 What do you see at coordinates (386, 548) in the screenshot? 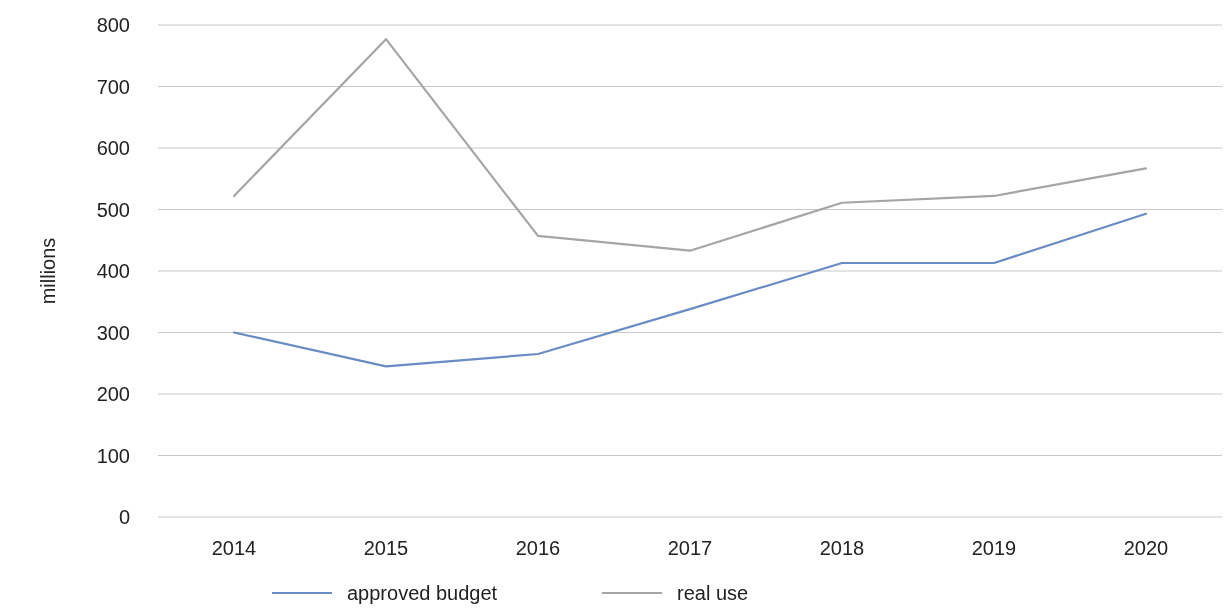
I see `x-tick-label: 2015` at bounding box center [386, 548].